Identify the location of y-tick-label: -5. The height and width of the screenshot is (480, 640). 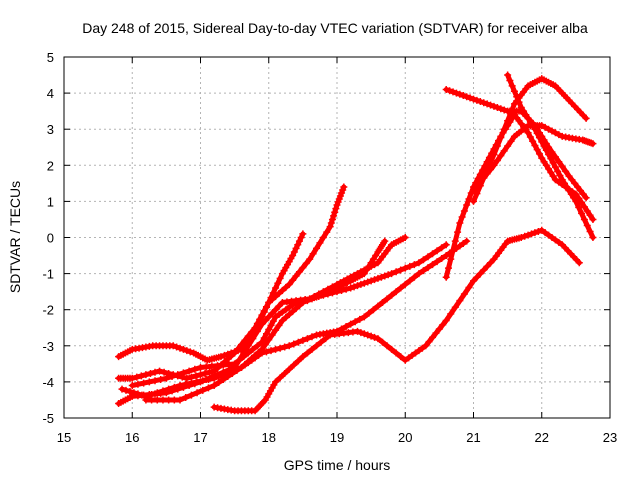
(48, 418).